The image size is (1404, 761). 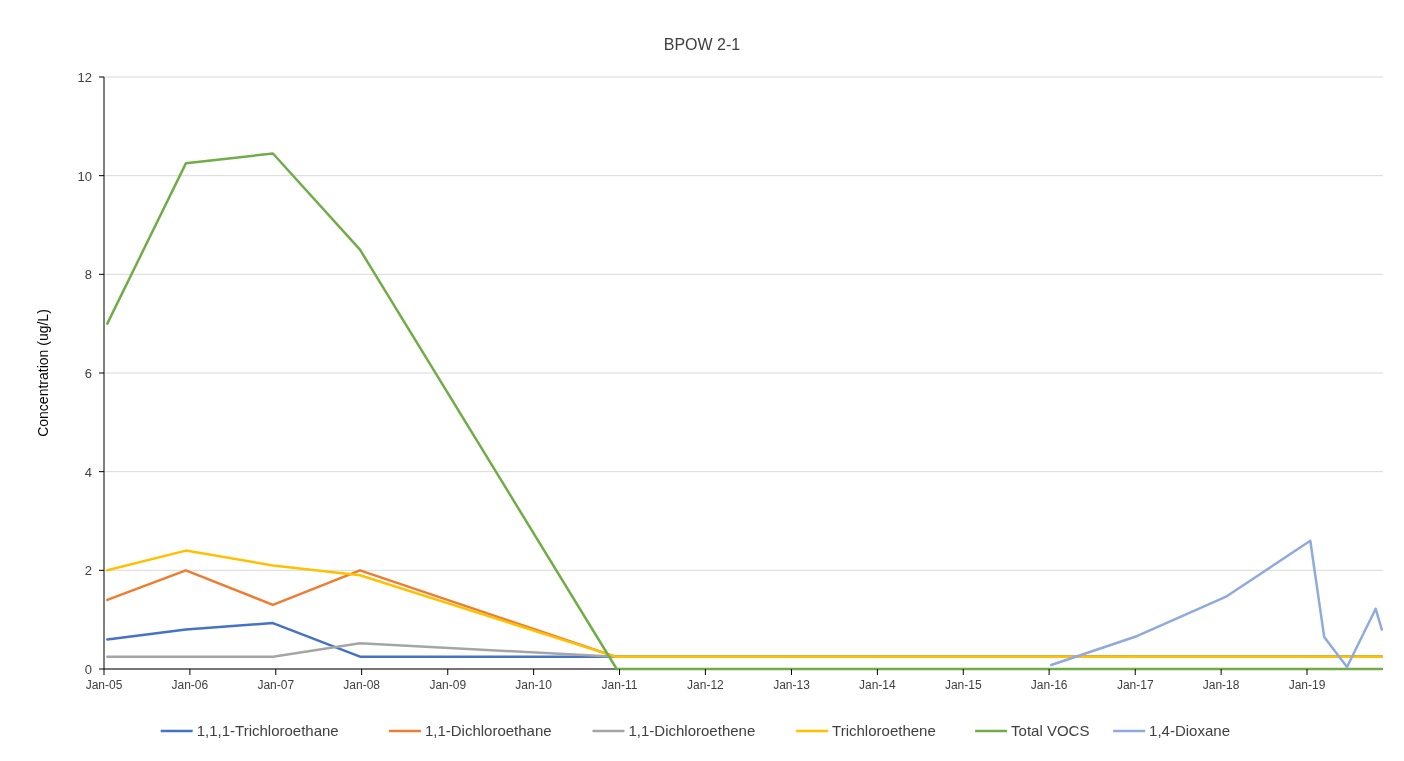 What do you see at coordinates (792, 685) in the screenshot?
I see `x-tick-label: Jan-13` at bounding box center [792, 685].